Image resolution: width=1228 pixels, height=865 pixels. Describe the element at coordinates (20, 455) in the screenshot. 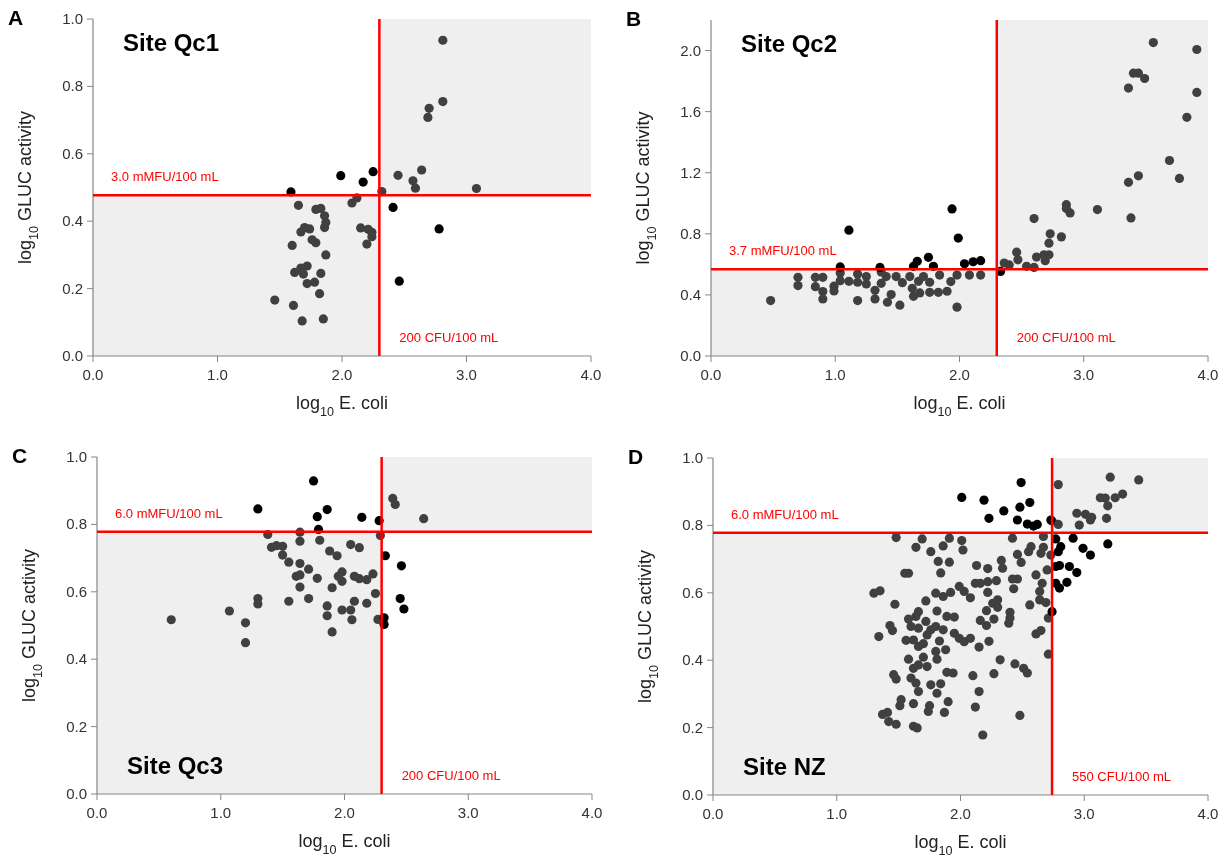

I see `chart-title: C` at that location.